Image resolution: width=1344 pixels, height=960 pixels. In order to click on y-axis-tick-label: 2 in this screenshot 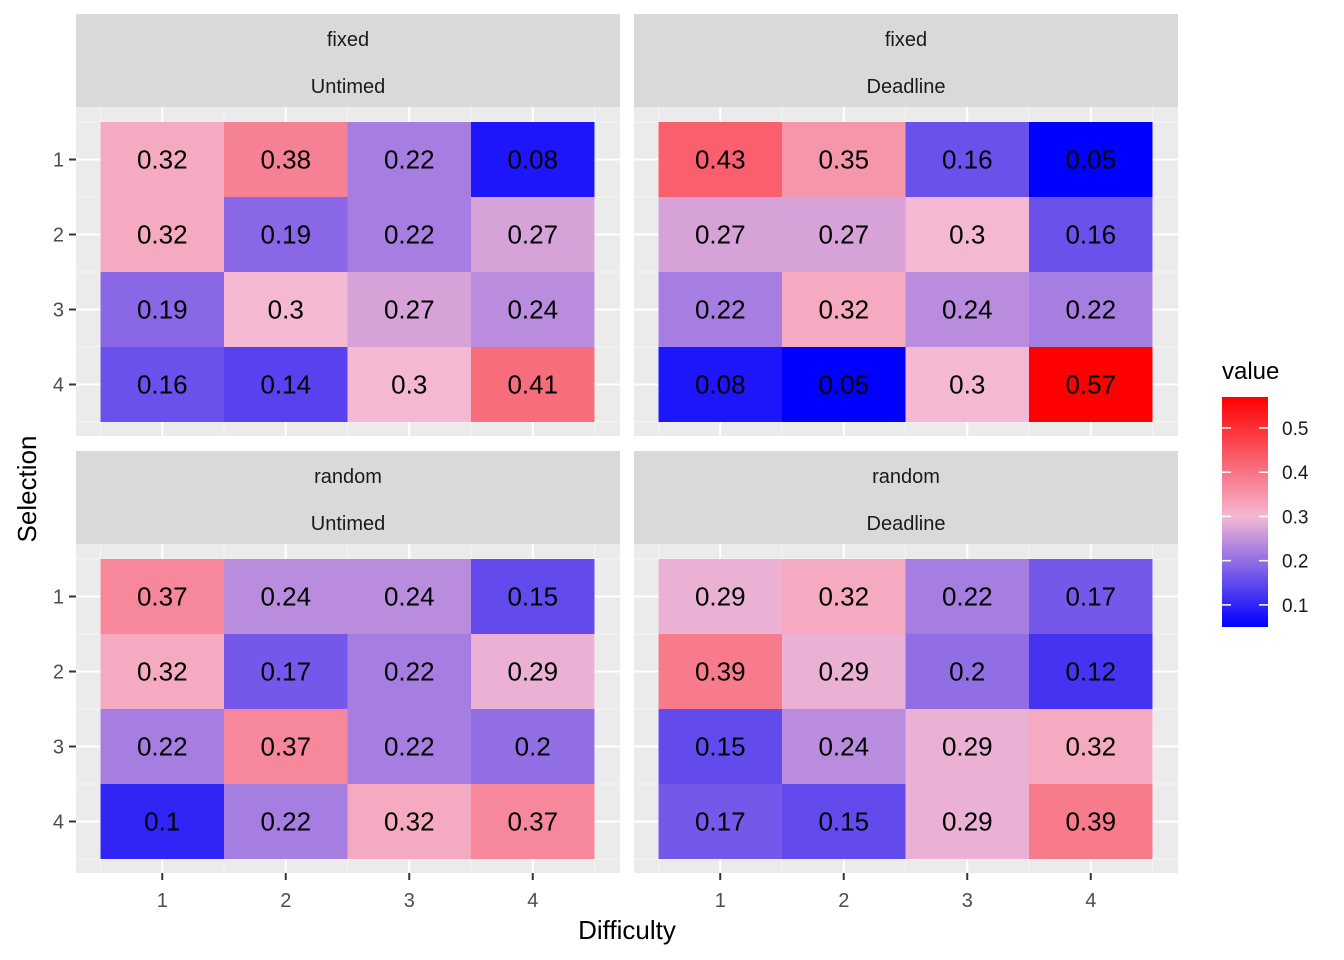, I will do `click(58, 673)`.